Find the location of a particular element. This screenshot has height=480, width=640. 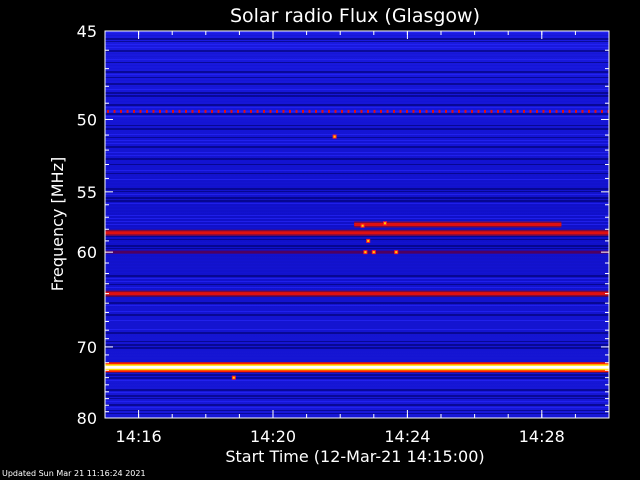

updated-timestamp: Updated Sun Mar 21 11:16:24 2021 is located at coordinates (74, 473).